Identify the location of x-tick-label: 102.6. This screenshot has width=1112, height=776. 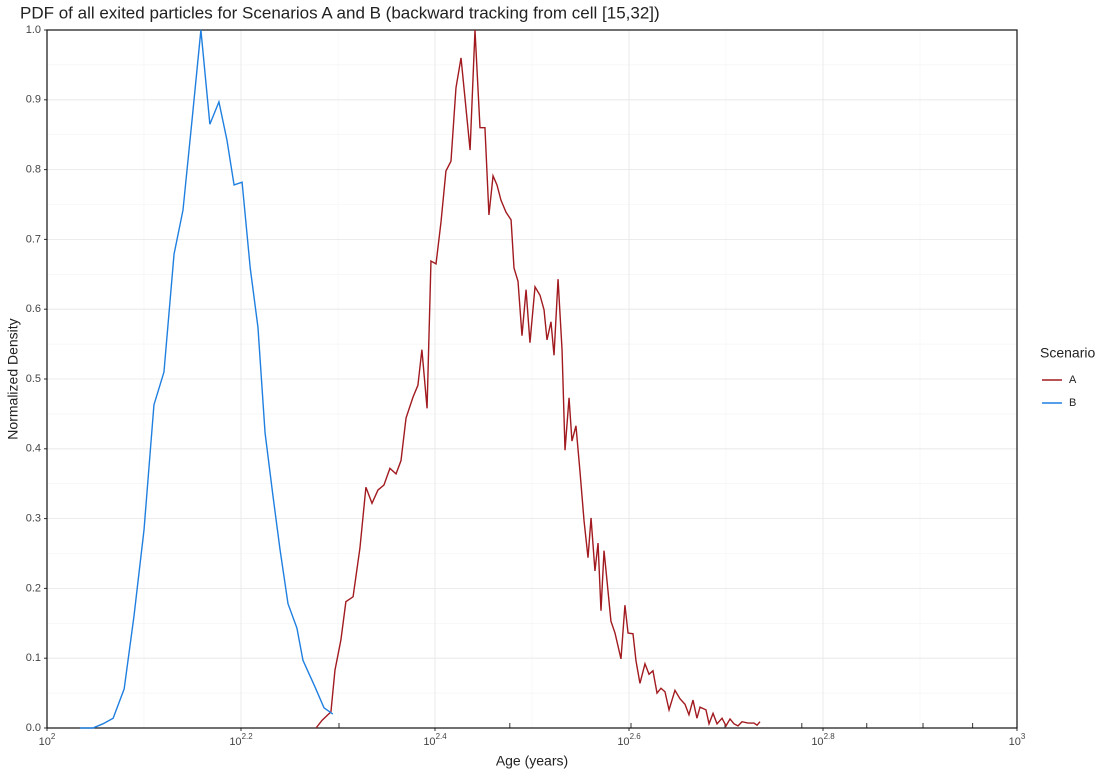
(629, 740).